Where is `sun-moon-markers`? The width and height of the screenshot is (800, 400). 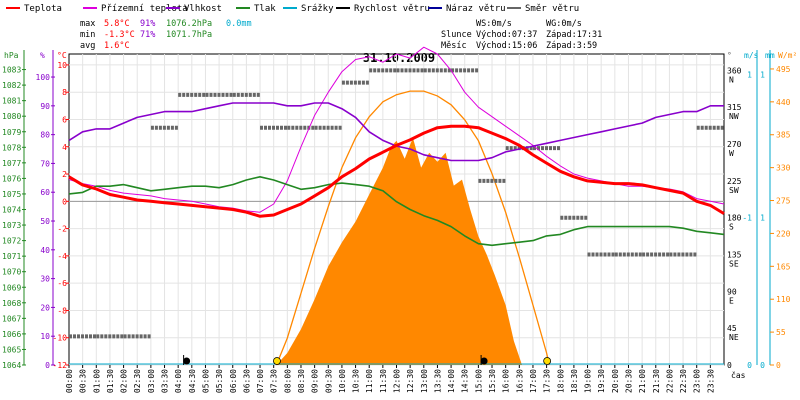
sun-moon-markers is located at coordinates (367, 360).